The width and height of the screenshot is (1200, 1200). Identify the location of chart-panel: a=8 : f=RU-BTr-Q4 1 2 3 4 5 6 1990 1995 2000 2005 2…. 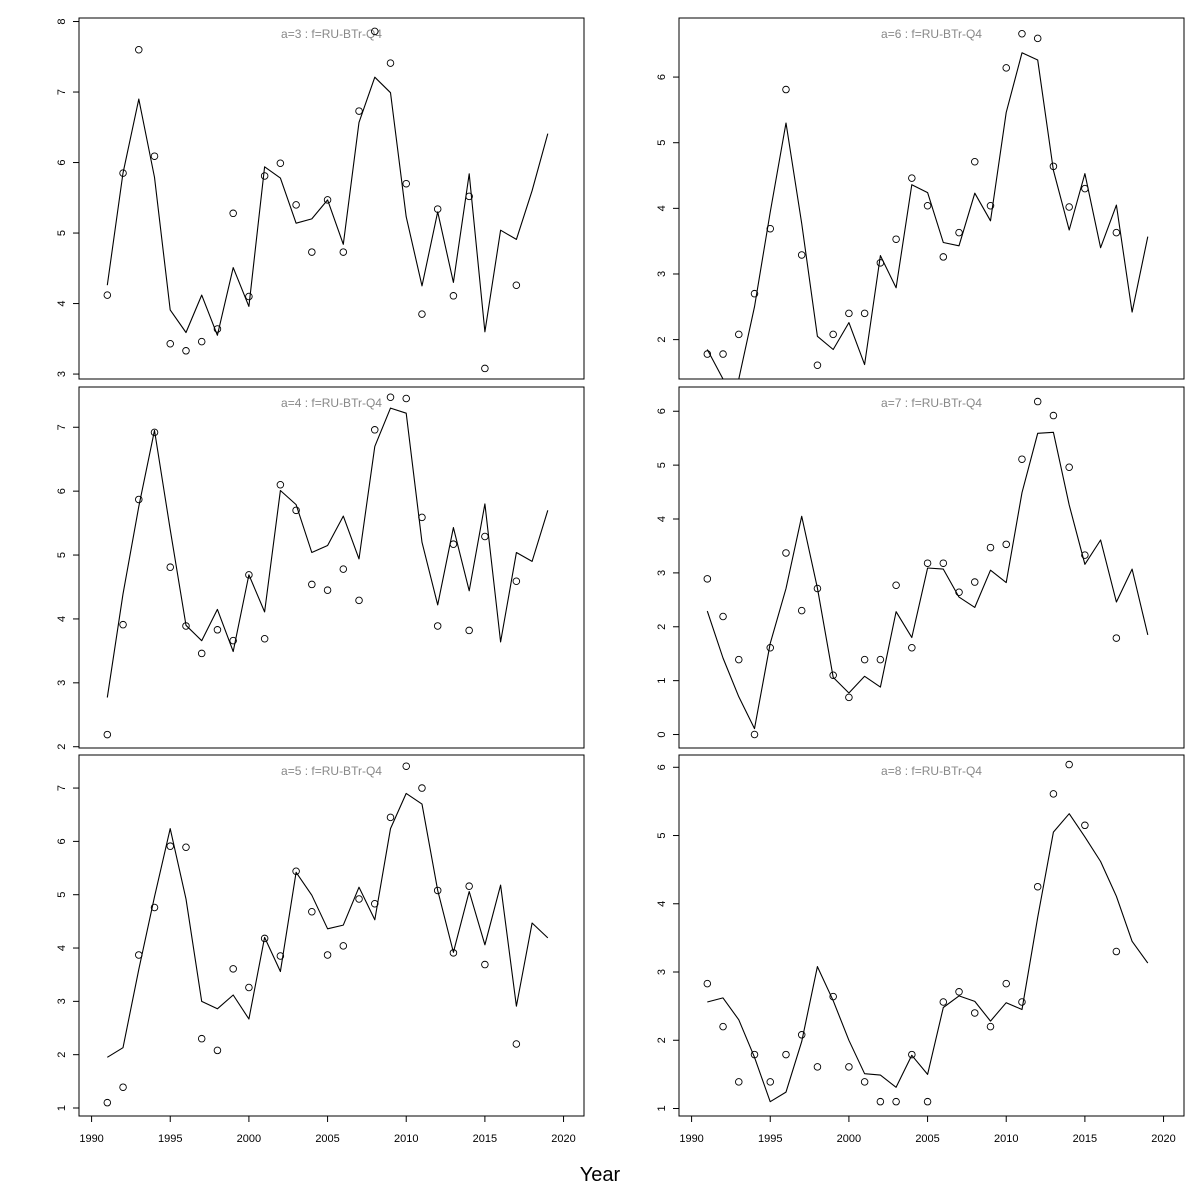
(920, 949).